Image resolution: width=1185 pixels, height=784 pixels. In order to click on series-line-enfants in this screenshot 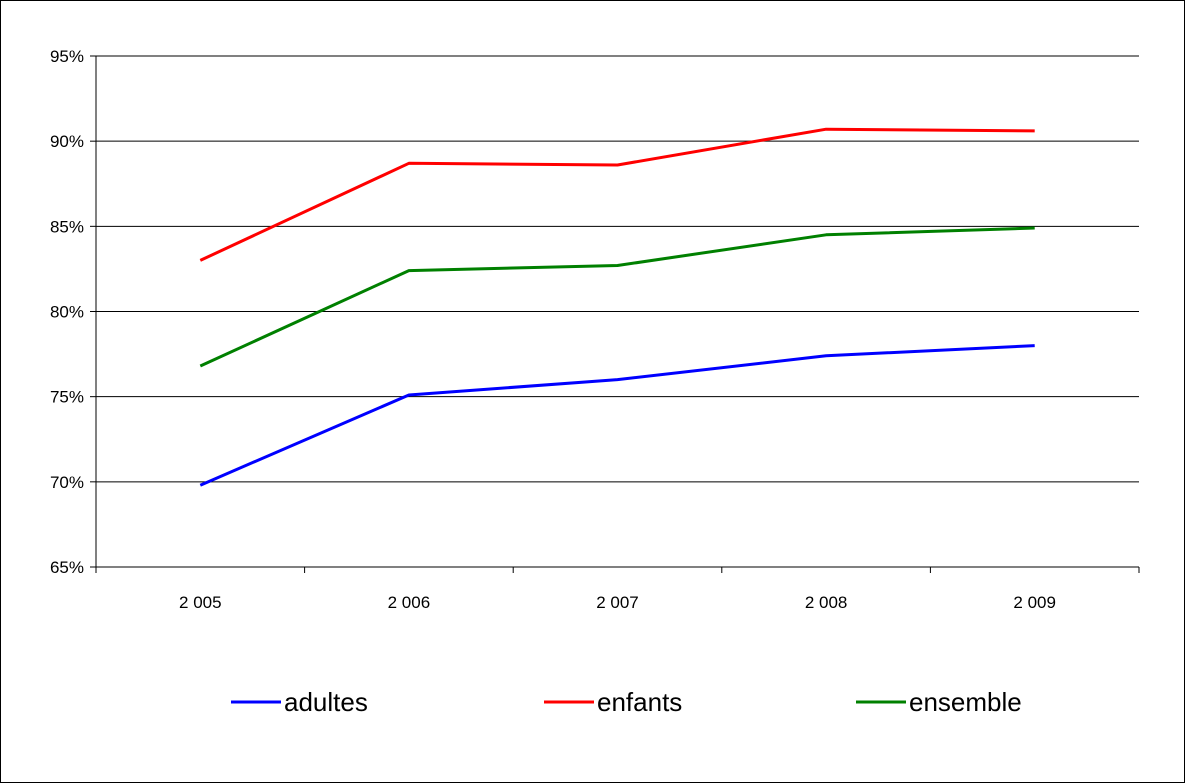, I will do `click(617, 194)`.